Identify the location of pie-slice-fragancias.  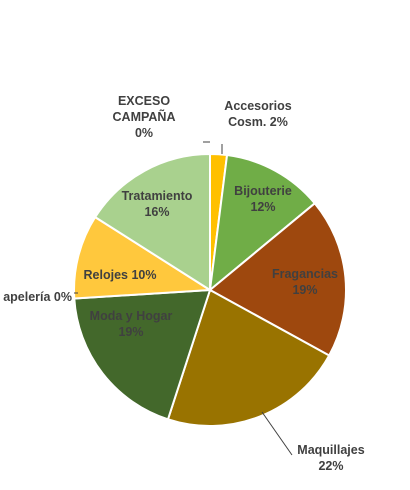
(277, 279).